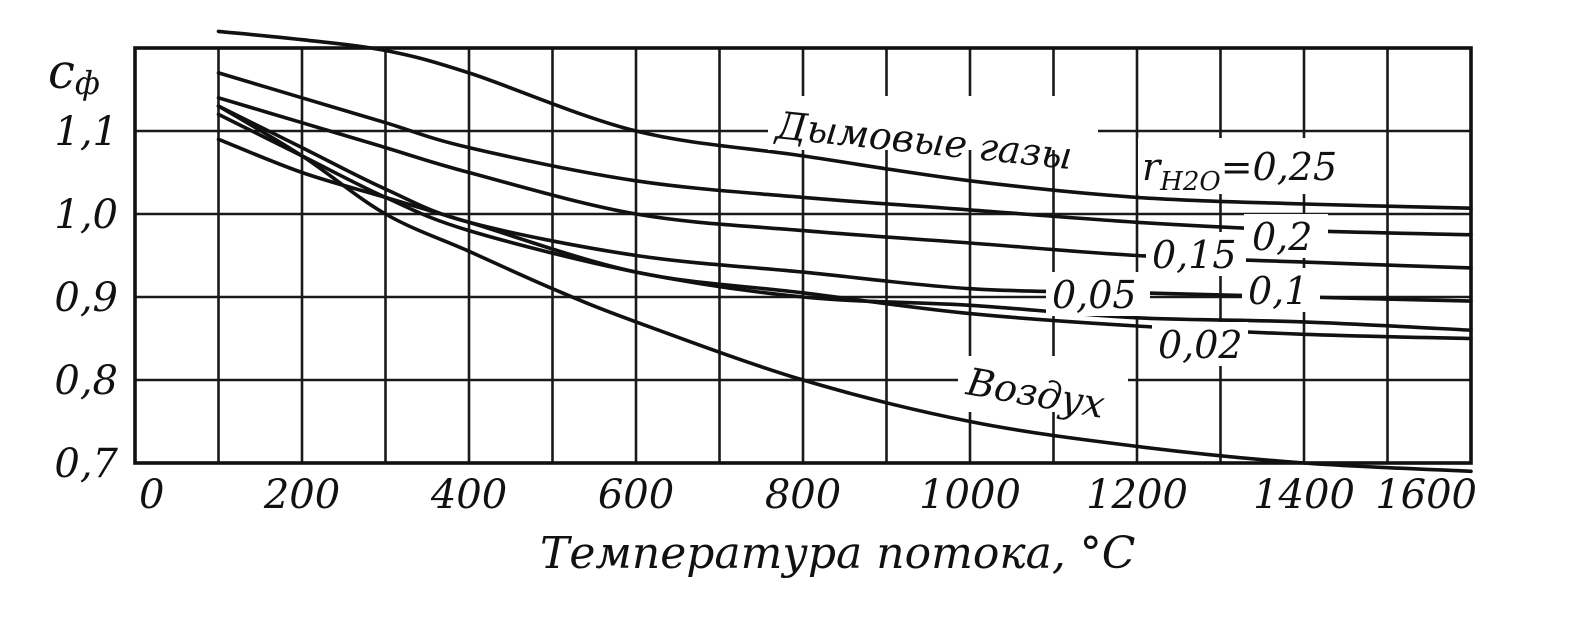  I want to click on x-tick-label: 800, so click(803, 495).